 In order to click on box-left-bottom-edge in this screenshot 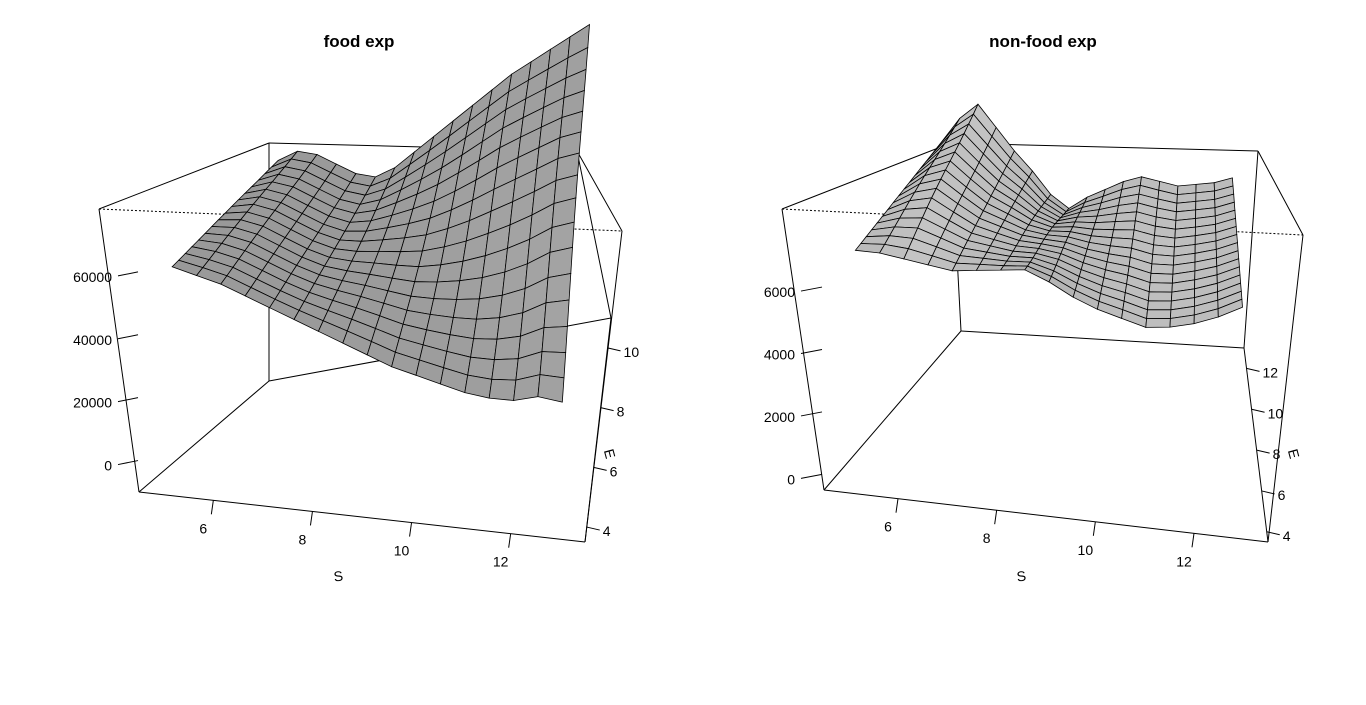, I will do `click(204, 436)`.